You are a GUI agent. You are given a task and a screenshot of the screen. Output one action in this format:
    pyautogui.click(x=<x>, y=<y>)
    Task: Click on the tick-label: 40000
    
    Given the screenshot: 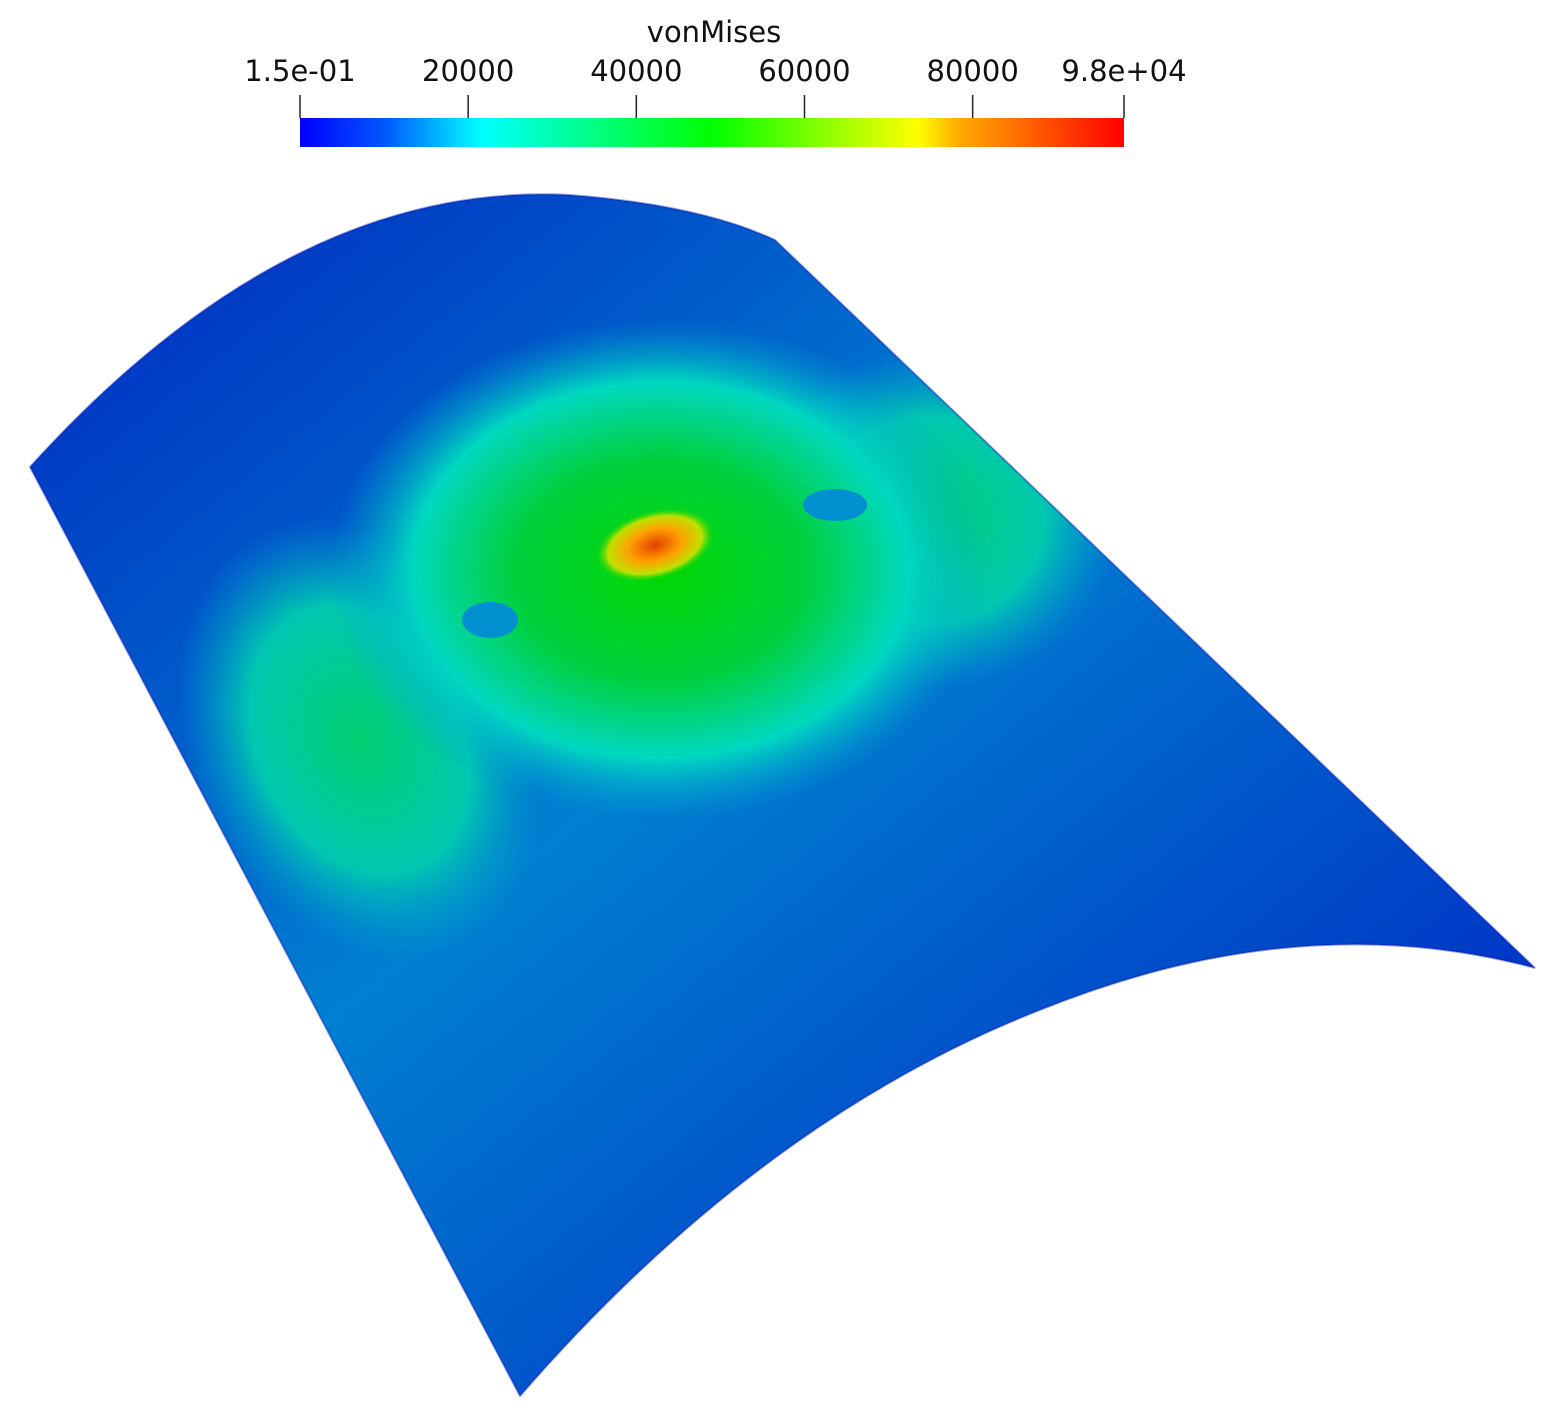 What is the action you would take?
    pyautogui.click(x=636, y=71)
    